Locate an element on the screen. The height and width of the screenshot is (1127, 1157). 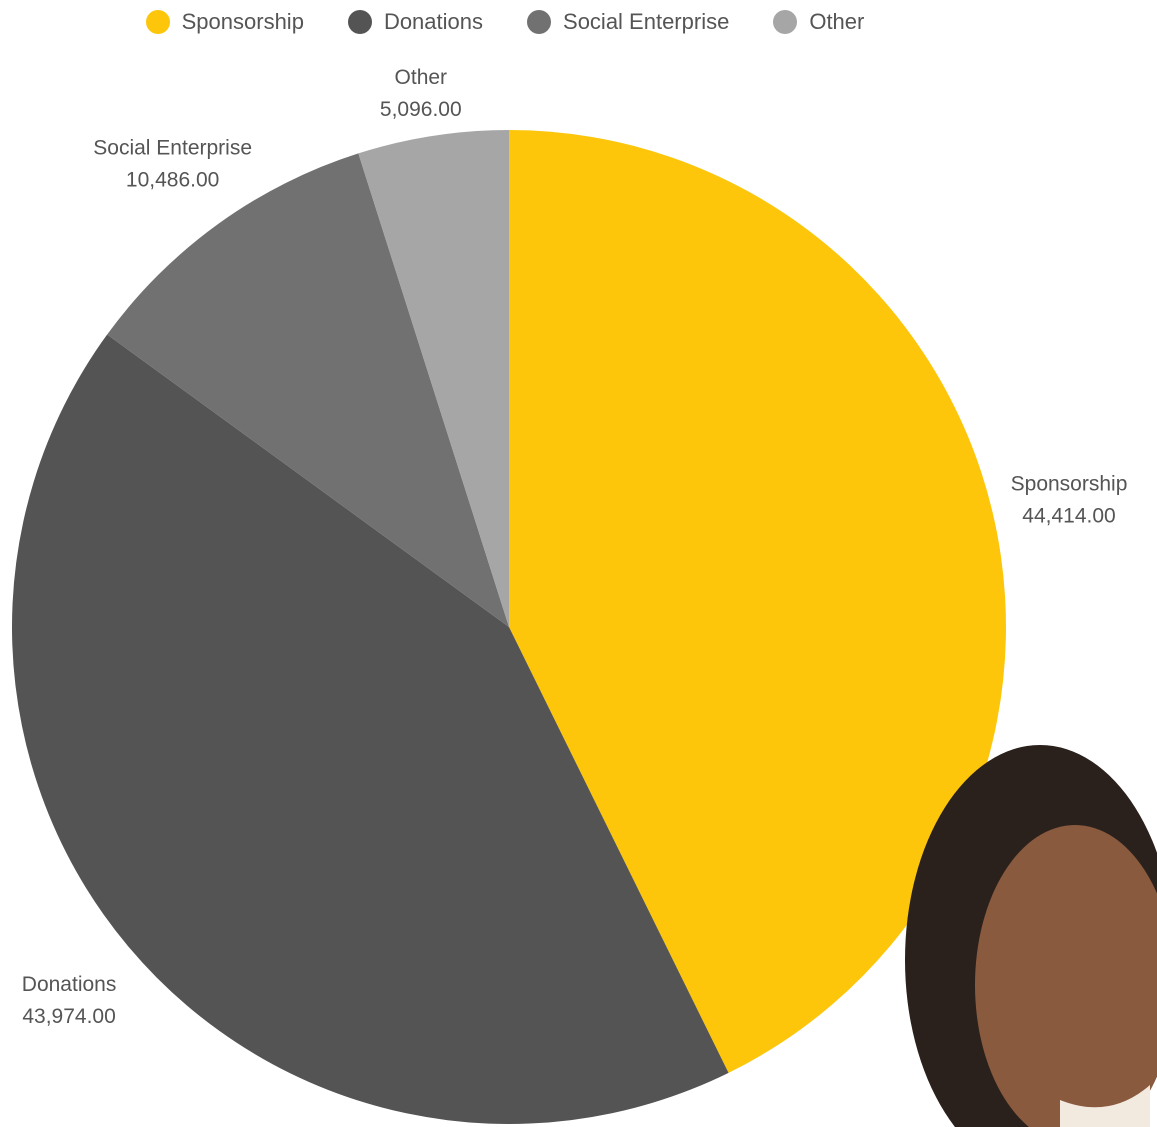
legend-item: Donations is located at coordinates (415, 22).